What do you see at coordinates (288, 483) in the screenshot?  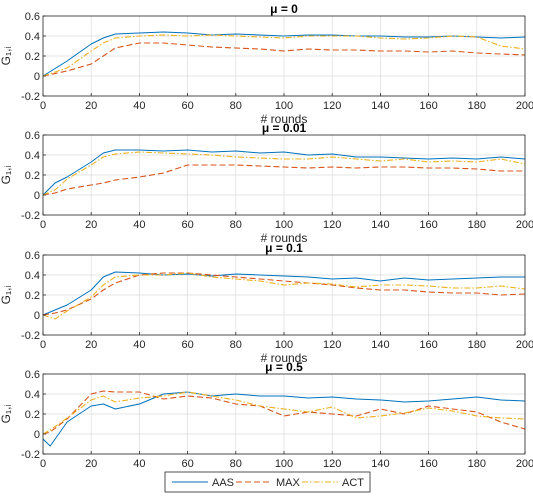 I see `legend-label-max: MAX` at bounding box center [288, 483].